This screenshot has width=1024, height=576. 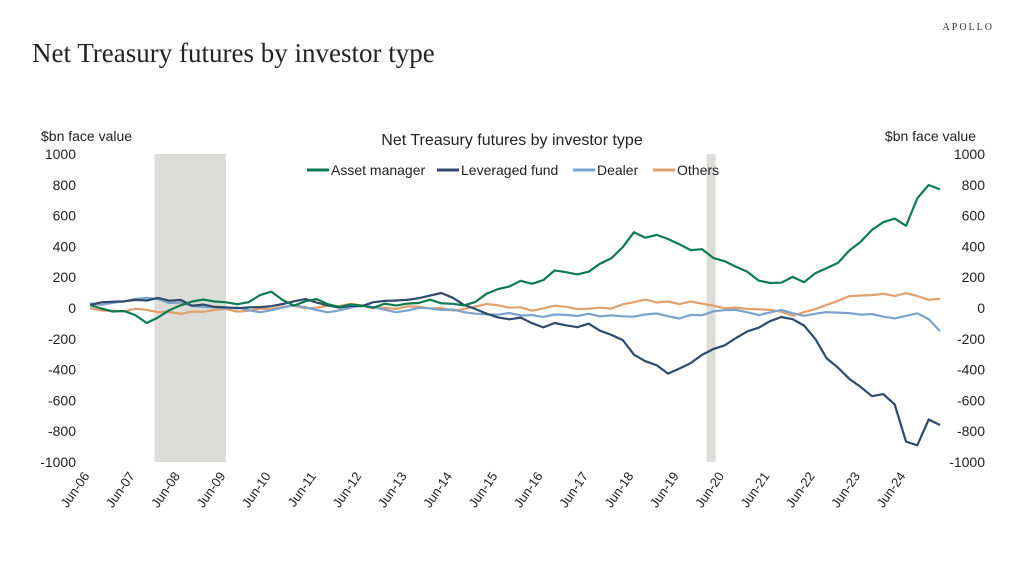 What do you see at coordinates (165, 489) in the screenshot?
I see `x-tick-label: Jun-08` at bounding box center [165, 489].